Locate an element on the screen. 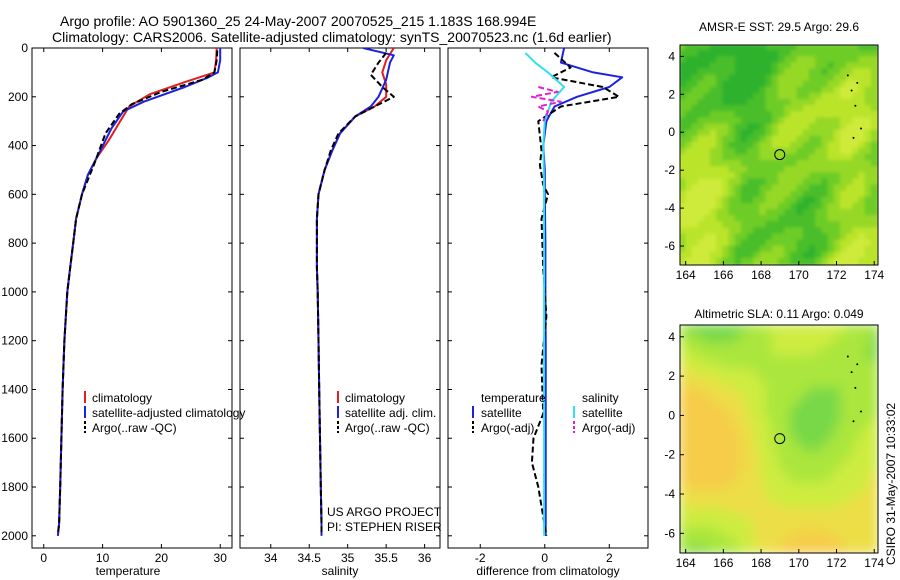 The width and height of the screenshot is (900, 580). xtick-label: 34.5 is located at coordinates (310, 558).